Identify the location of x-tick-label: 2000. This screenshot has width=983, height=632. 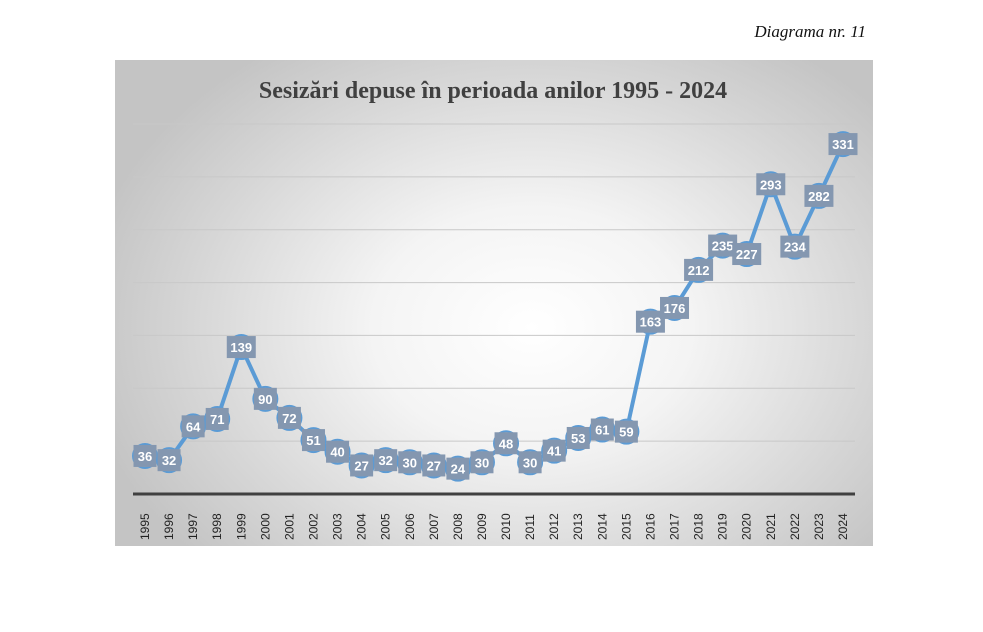
(265, 526).